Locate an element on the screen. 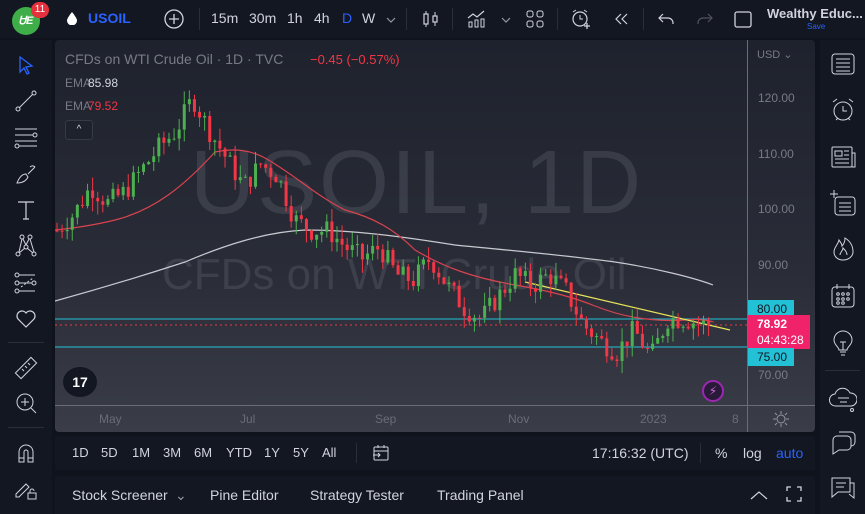 The height and width of the screenshot is (514, 865). interval-15m: 15m is located at coordinates (225, 18).